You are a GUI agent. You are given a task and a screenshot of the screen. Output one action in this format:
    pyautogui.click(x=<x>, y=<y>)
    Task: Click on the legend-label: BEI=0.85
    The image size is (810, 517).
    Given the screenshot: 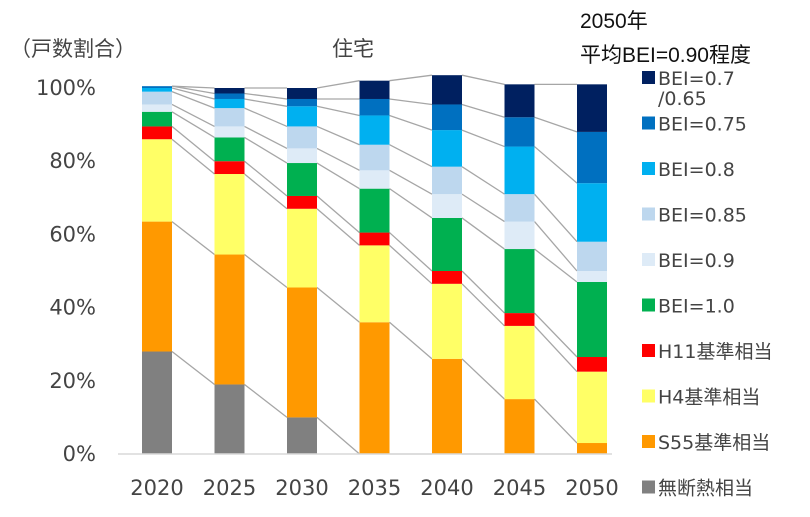 What is the action you would take?
    pyautogui.click(x=702, y=216)
    